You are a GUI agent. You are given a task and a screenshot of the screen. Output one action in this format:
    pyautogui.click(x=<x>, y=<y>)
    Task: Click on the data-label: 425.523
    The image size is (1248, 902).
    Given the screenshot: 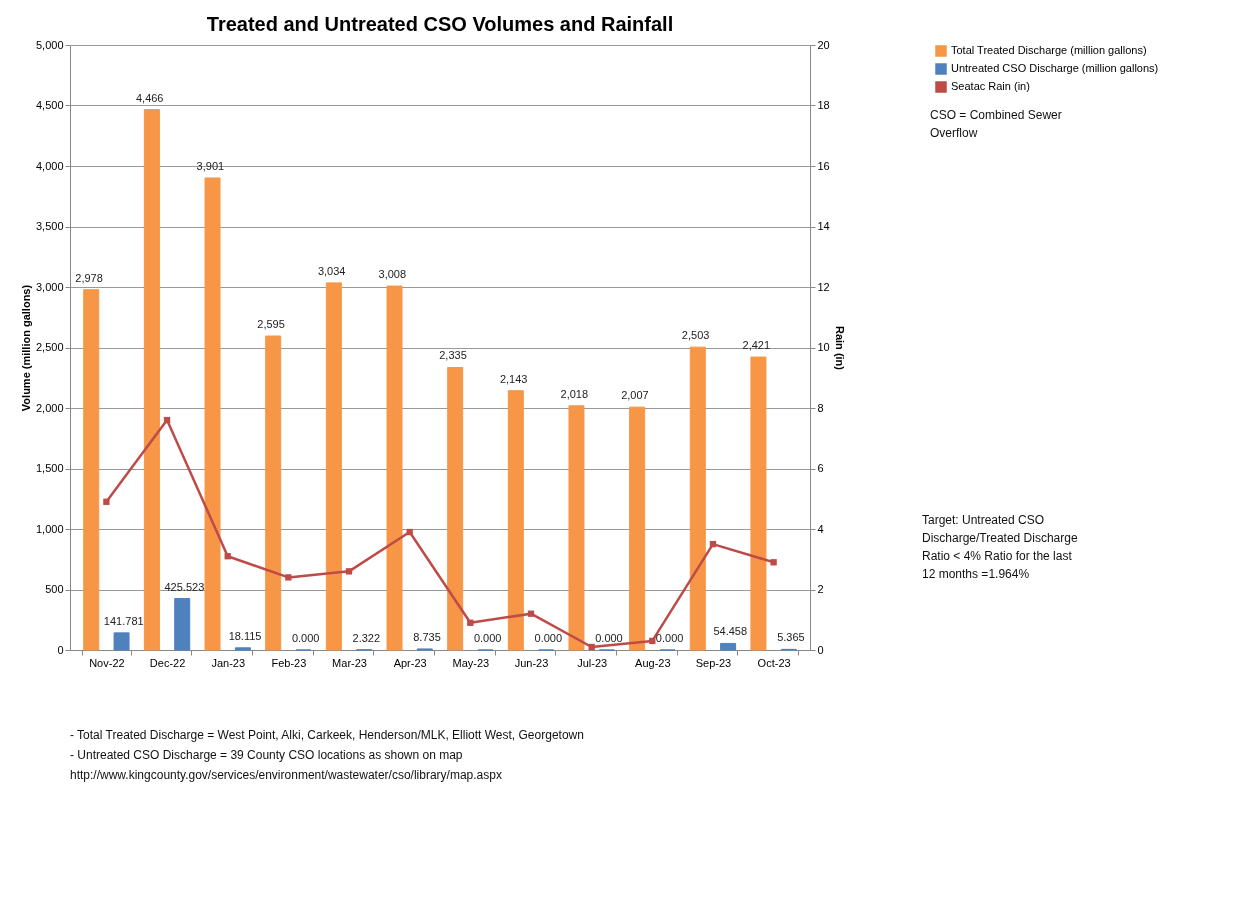 What is the action you would take?
    pyautogui.click(x=184, y=586)
    